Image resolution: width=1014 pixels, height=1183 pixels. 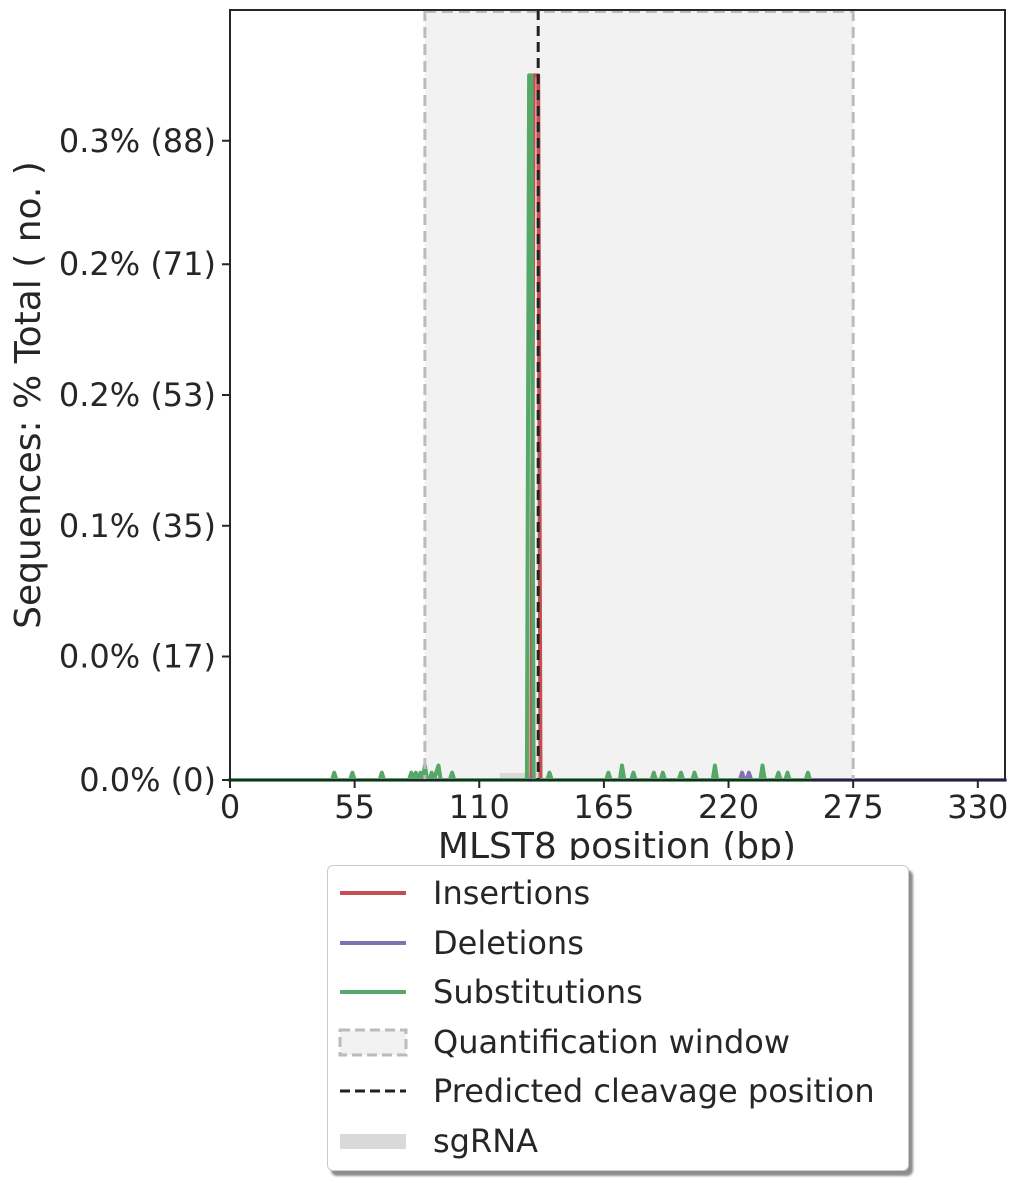 What do you see at coordinates (603, 807) in the screenshot?
I see `x-tick-label: 165` at bounding box center [603, 807].